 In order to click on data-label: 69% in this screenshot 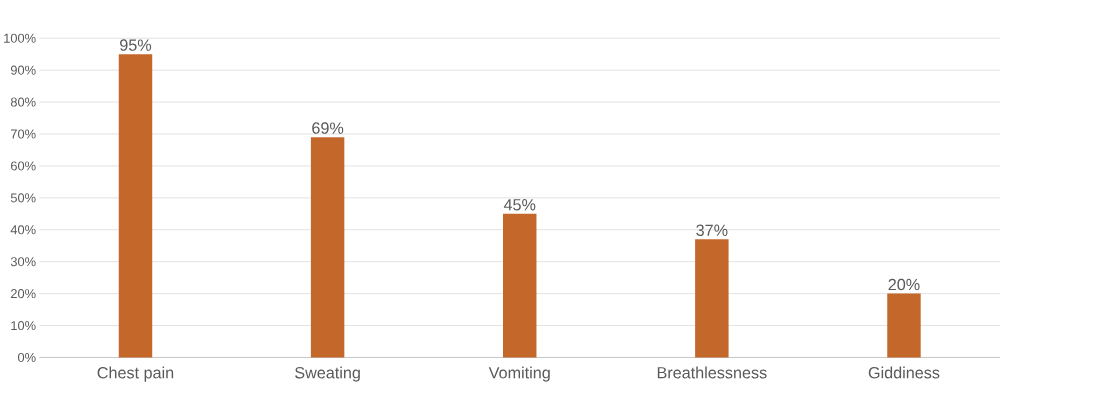, I will do `click(328, 128)`.